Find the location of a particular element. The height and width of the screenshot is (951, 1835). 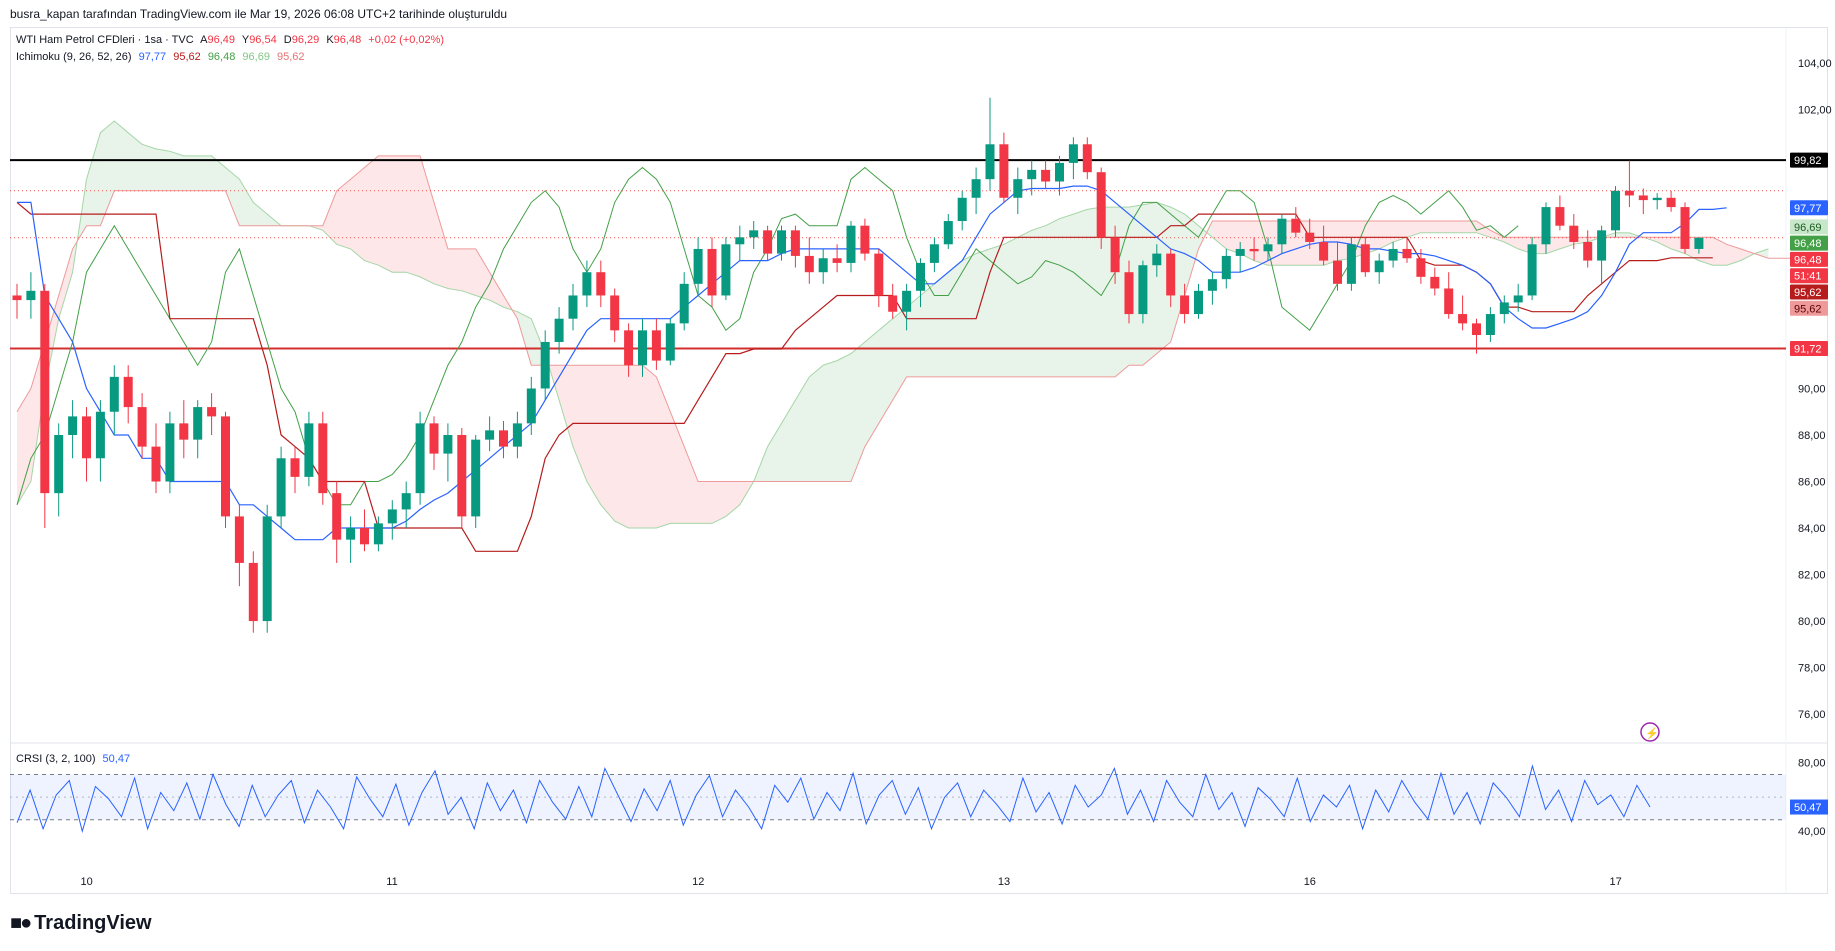

crsi-legend: CRSI (3, 2, 100) 50,47 is located at coordinates (75, 759).